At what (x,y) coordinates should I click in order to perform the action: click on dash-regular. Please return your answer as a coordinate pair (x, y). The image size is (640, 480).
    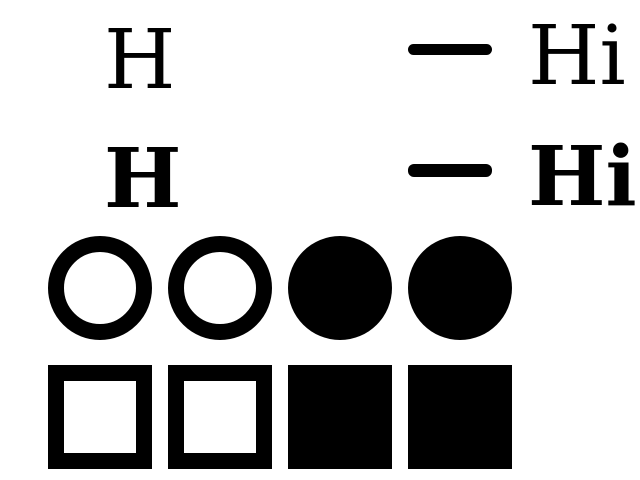
    Looking at the image, I should click on (450, 49).